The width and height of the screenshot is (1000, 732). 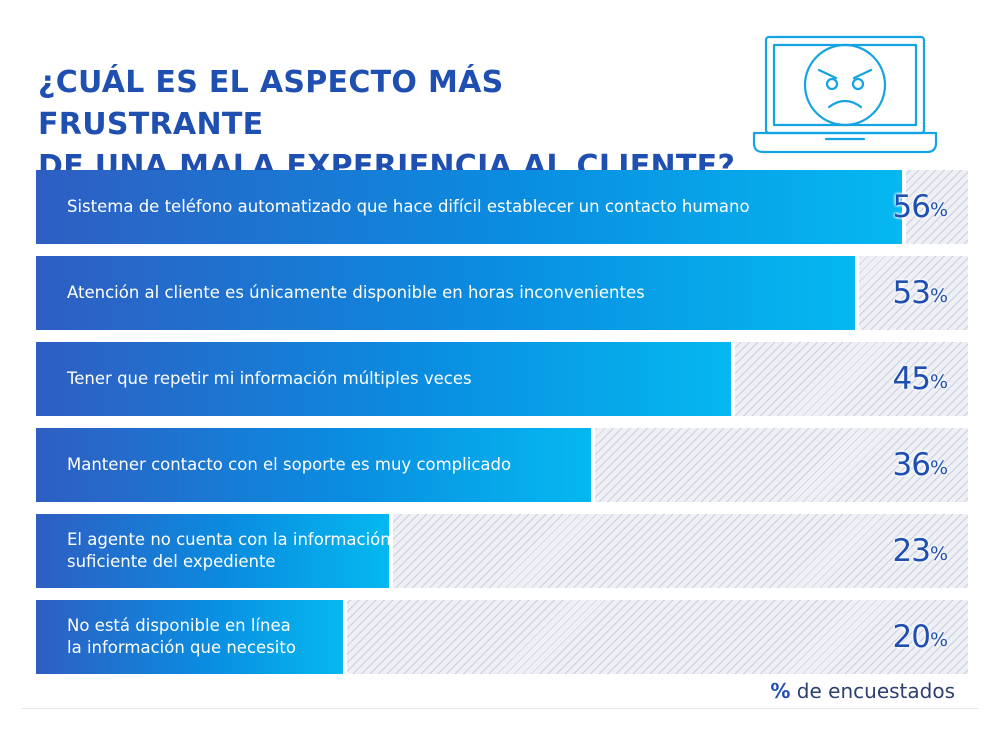 I want to click on data-label-5: 23%, so click(x=920, y=551).